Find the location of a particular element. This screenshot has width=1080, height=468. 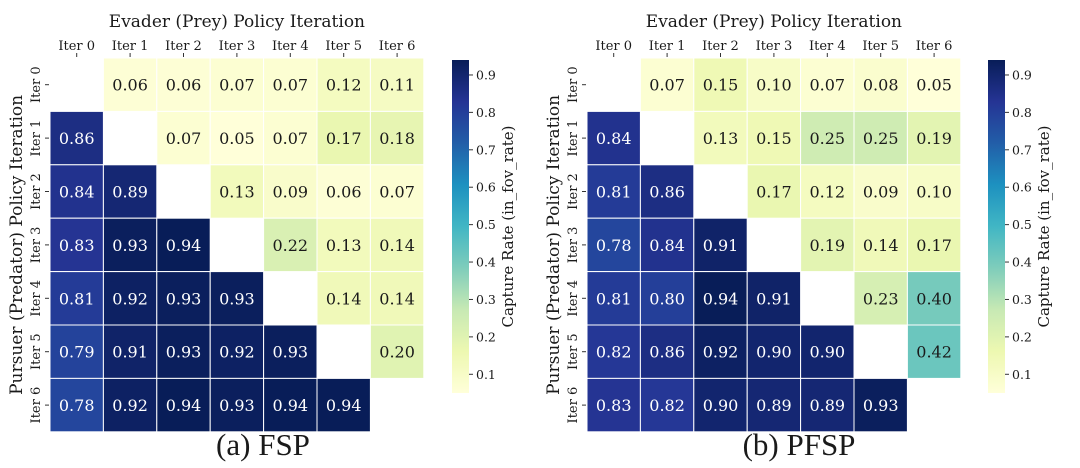

y-tick-label: Iter 3 is located at coordinates (573, 245).